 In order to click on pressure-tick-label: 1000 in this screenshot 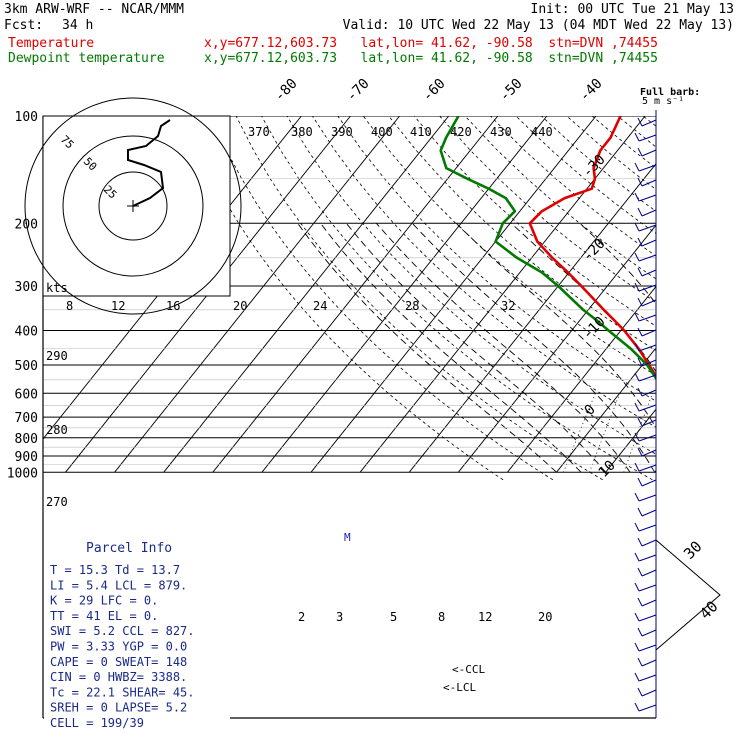, I will do `click(22, 473)`.